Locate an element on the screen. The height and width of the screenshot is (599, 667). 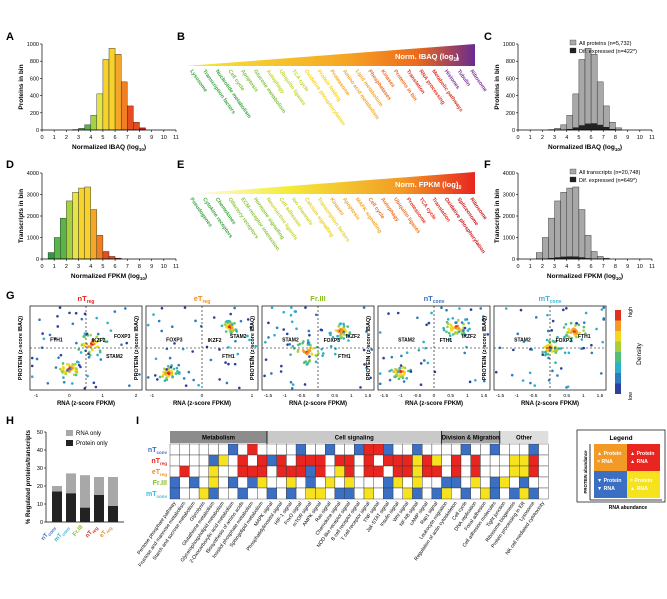
x-tick-label: 0.5 is located at coordinates (334, 396).